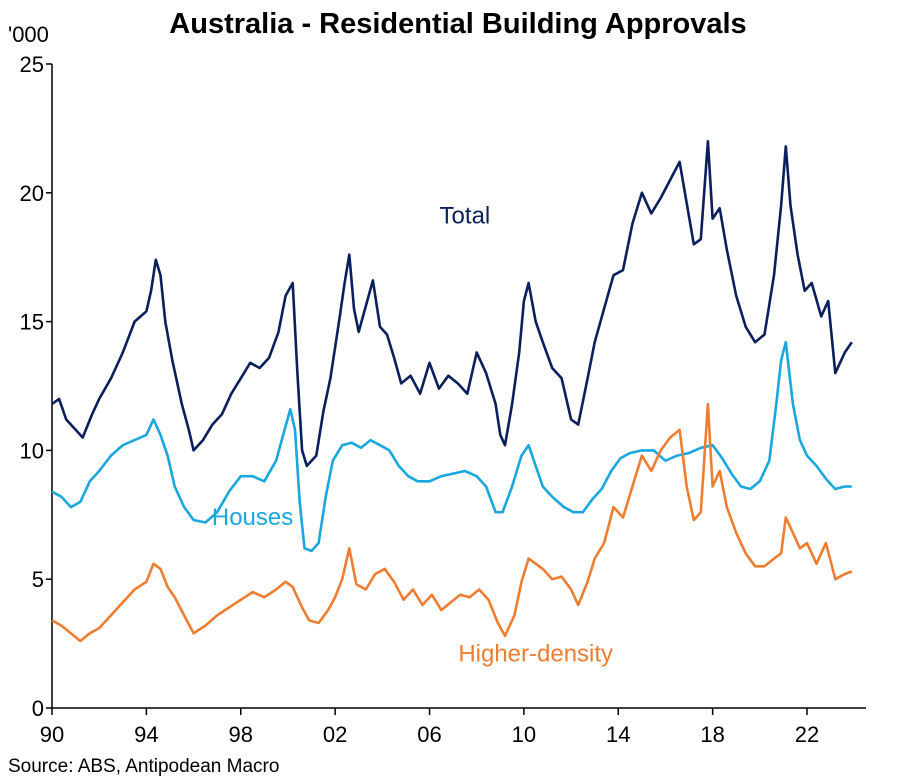 The image size is (916, 782). What do you see at coordinates (38, 708) in the screenshot?
I see `y-tick-label: 0` at bounding box center [38, 708].